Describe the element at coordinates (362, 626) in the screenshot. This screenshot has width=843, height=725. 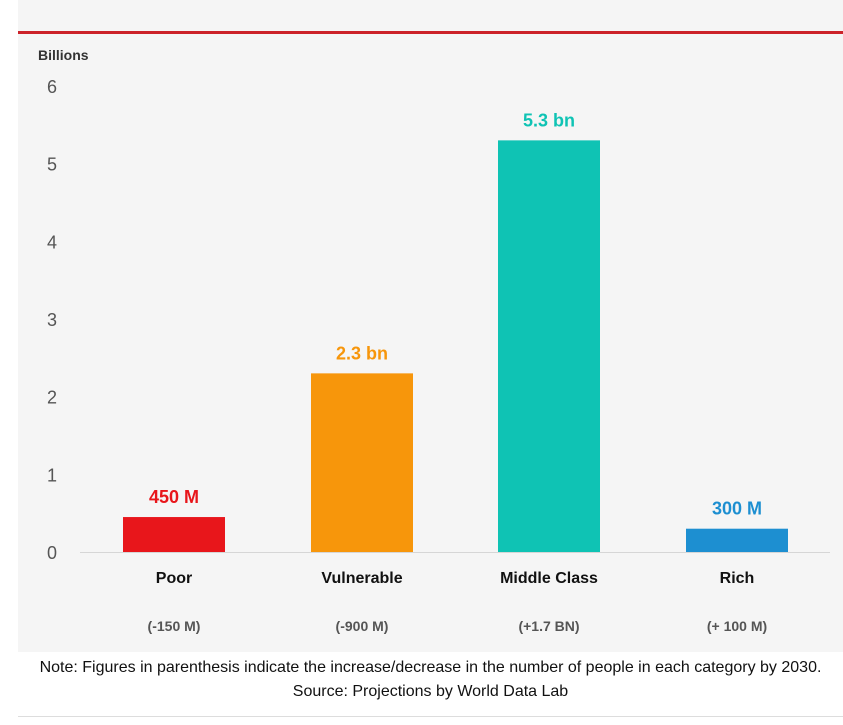
I see `change-label: (-900 M)` at that location.